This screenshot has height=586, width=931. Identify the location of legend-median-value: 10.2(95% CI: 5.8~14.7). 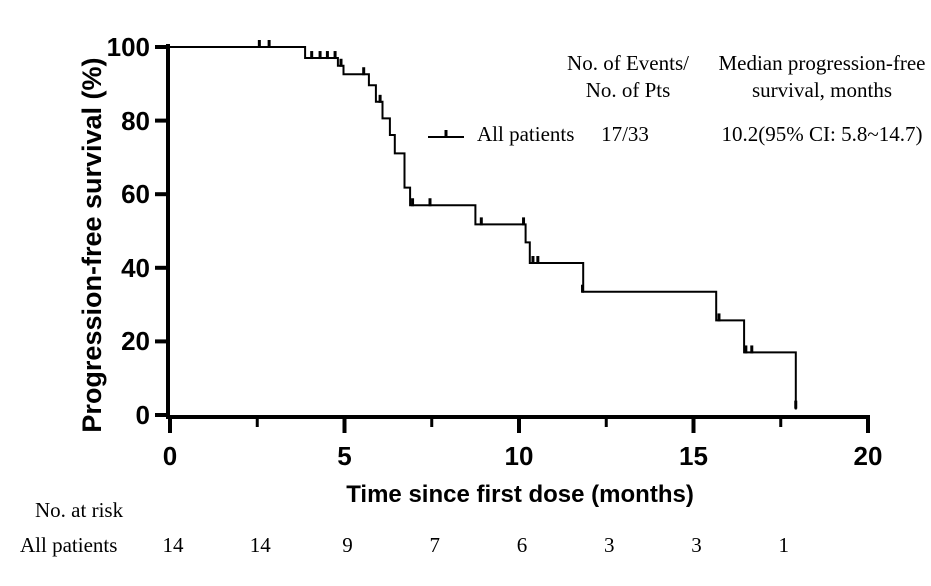
(822, 134).